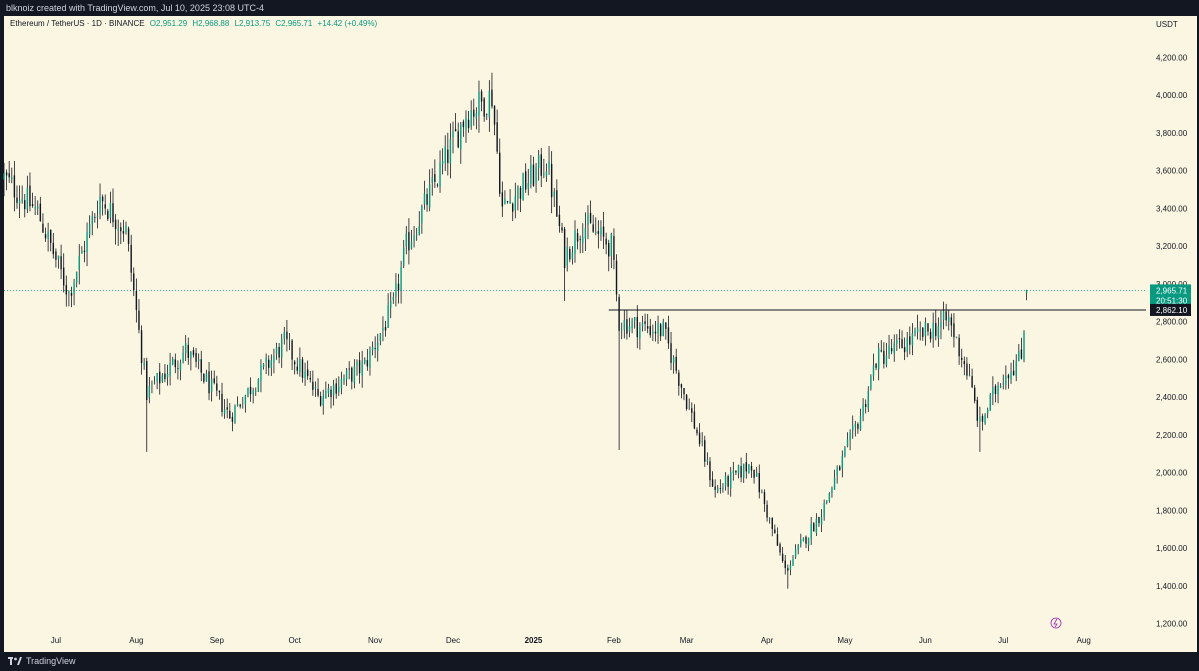  I want to click on tradingview-logo-icon, so click(15, 662).